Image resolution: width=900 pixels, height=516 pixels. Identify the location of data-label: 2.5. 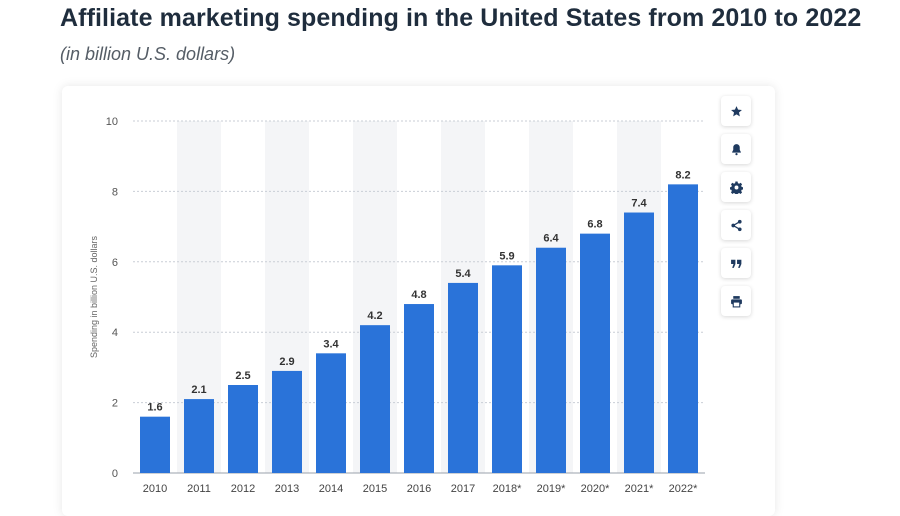
(242, 376).